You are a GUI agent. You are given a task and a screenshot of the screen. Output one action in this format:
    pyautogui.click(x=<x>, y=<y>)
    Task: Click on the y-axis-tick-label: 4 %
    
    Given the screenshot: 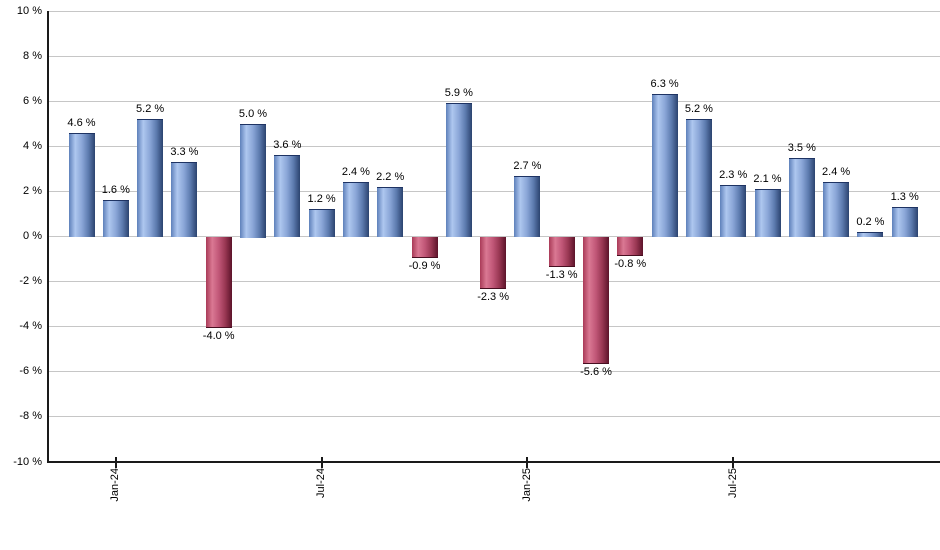 What is the action you would take?
    pyautogui.click(x=32, y=145)
    